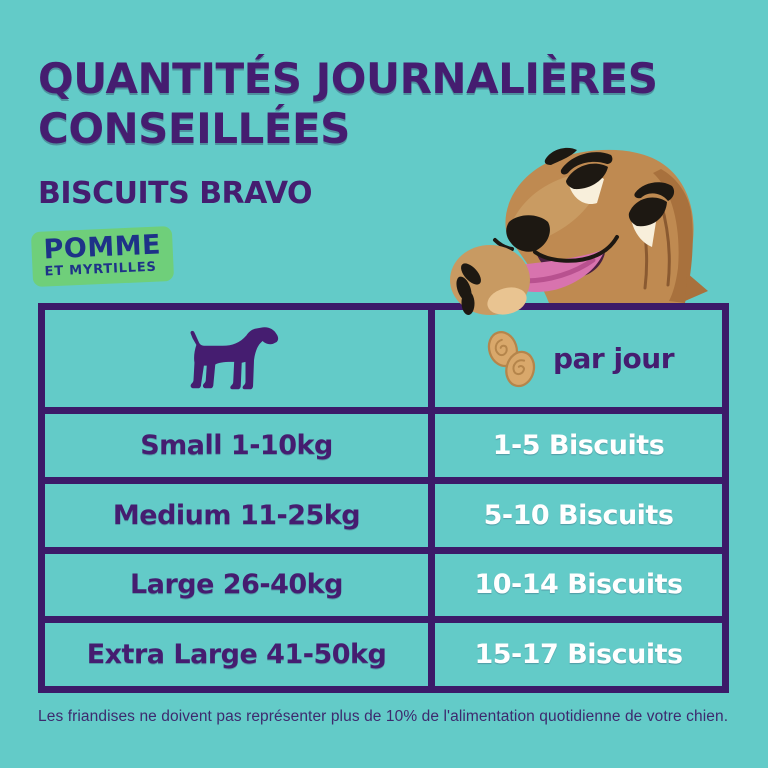 The height and width of the screenshot is (768, 768). Describe the element at coordinates (236, 515) in the screenshot. I see `size-label: Medium 11-25kg` at that location.